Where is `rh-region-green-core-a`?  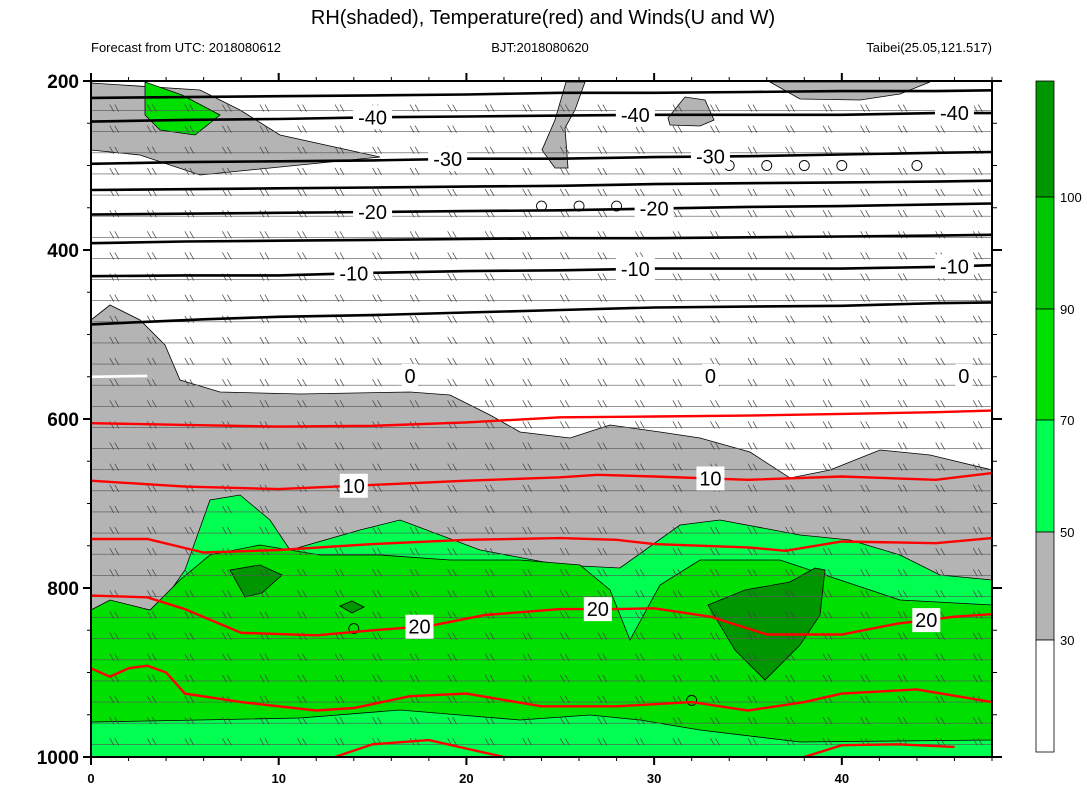
rh-region-green-core-a is located at coordinates (256, 581).